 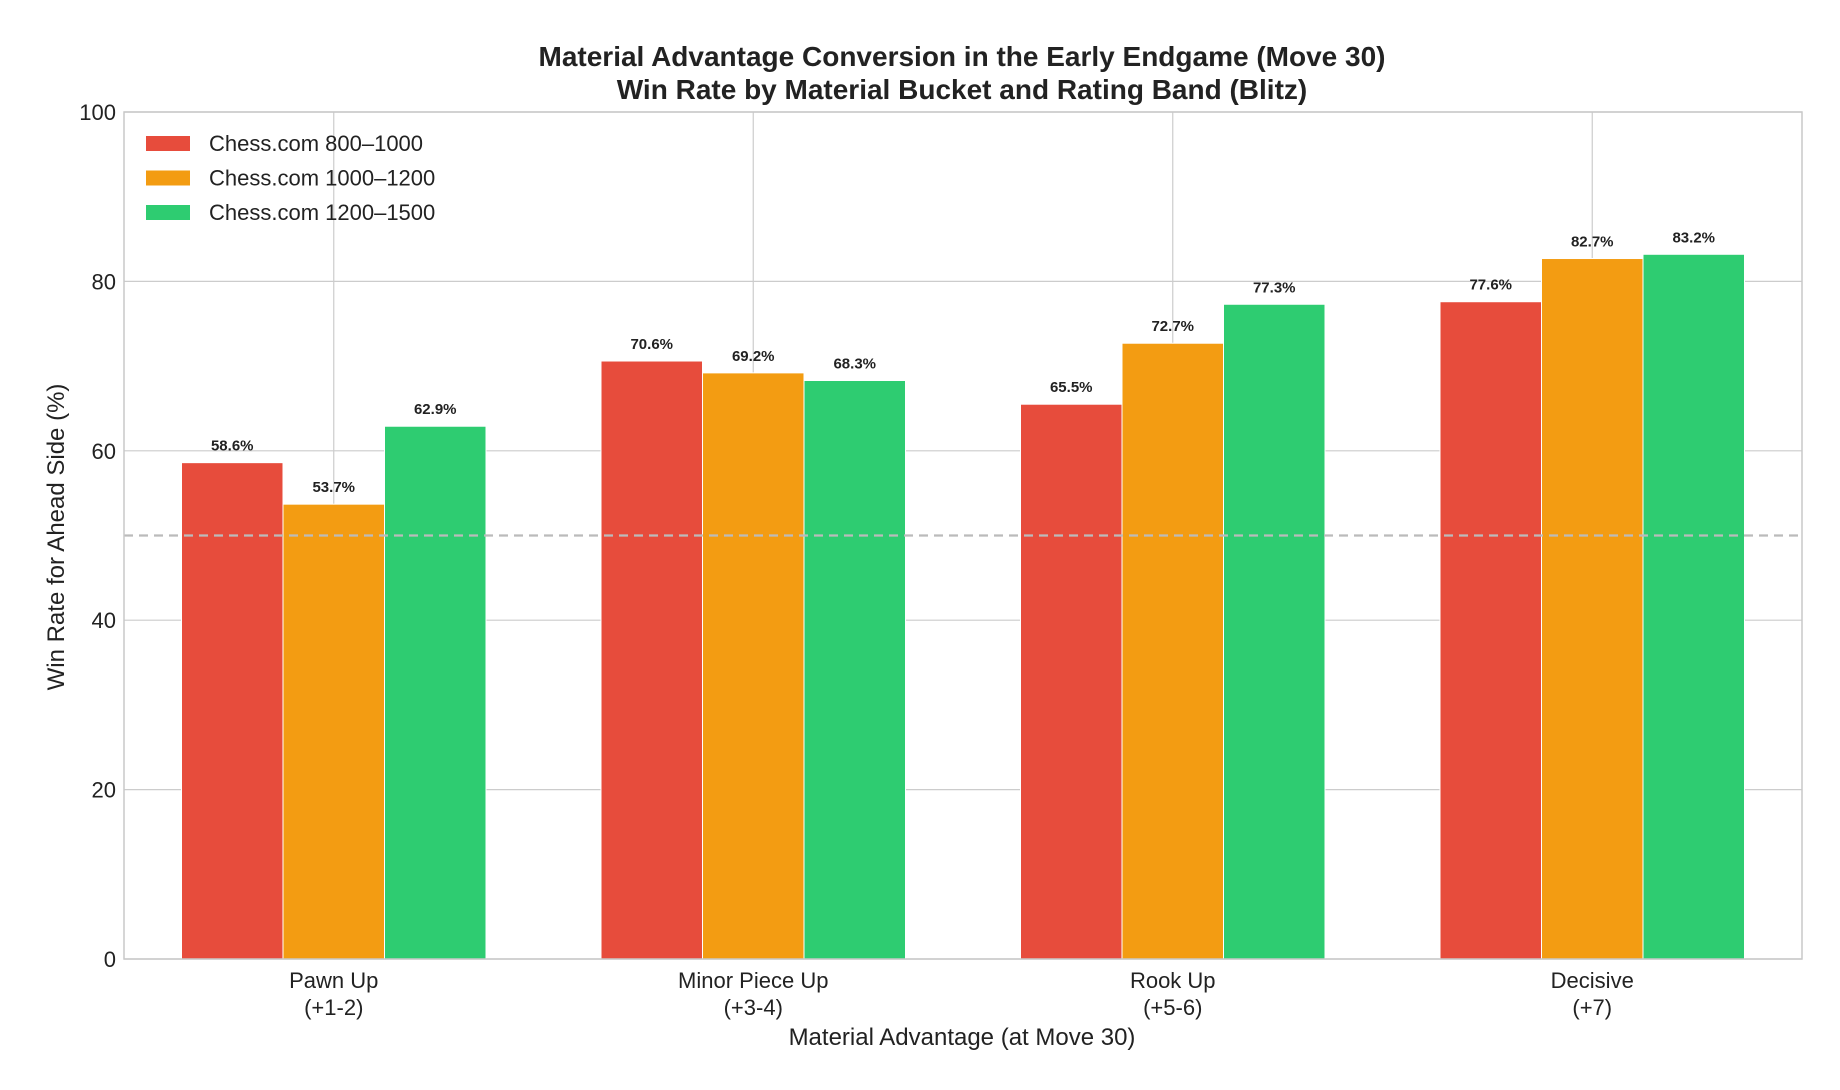 What do you see at coordinates (1274, 287) in the screenshot?
I see `bar-value-label: 77.3%` at bounding box center [1274, 287].